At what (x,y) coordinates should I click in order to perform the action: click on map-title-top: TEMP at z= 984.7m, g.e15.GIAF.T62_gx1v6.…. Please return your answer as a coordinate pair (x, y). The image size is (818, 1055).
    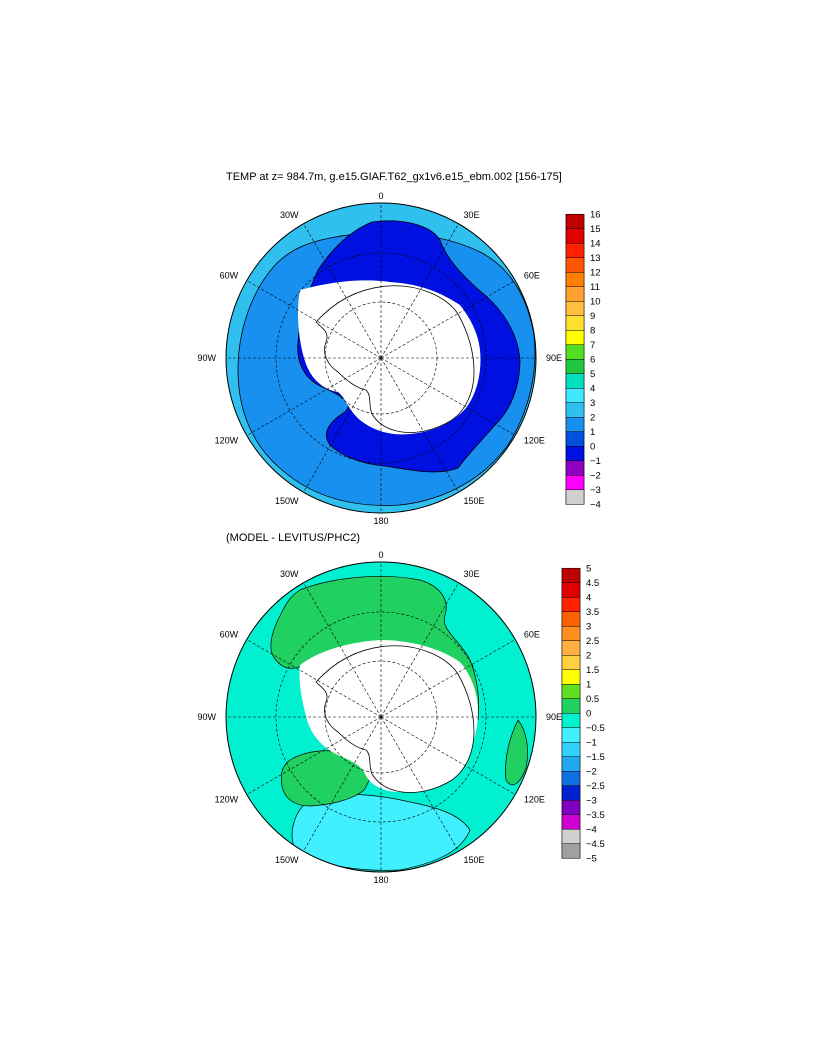
    Looking at the image, I should click on (394, 177).